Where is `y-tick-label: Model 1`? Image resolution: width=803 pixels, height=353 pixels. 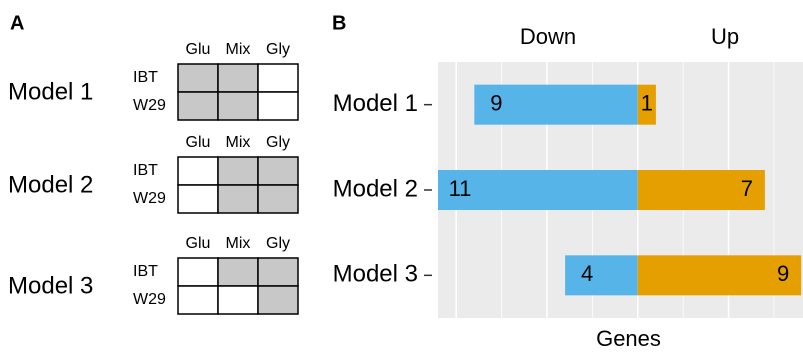
y-tick-label: Model 1 is located at coordinates (375, 103).